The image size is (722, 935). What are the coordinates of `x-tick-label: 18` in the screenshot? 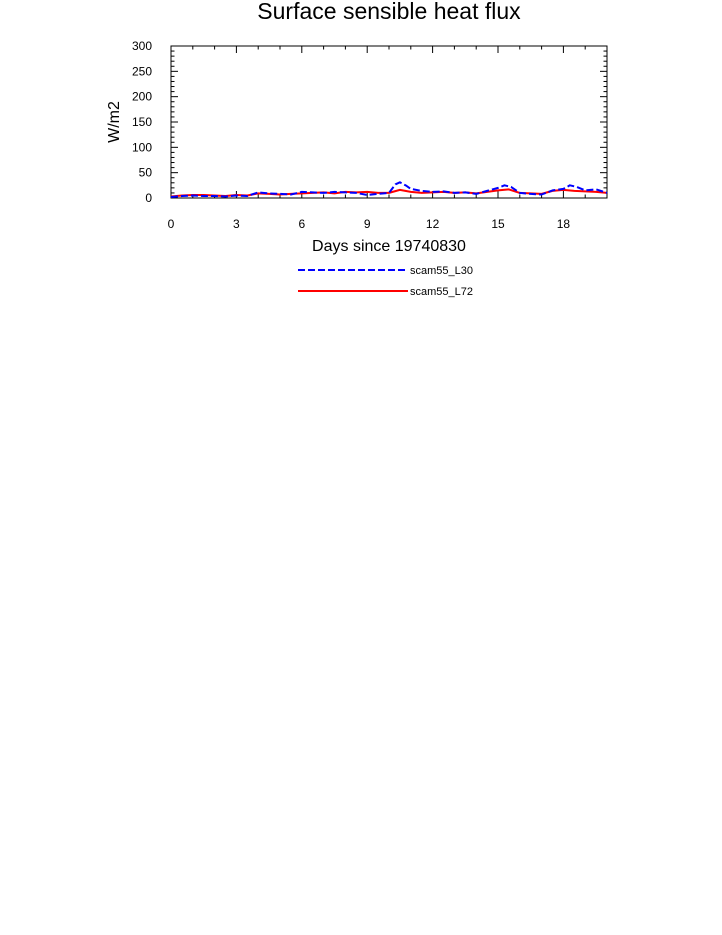 It's located at (564, 224).